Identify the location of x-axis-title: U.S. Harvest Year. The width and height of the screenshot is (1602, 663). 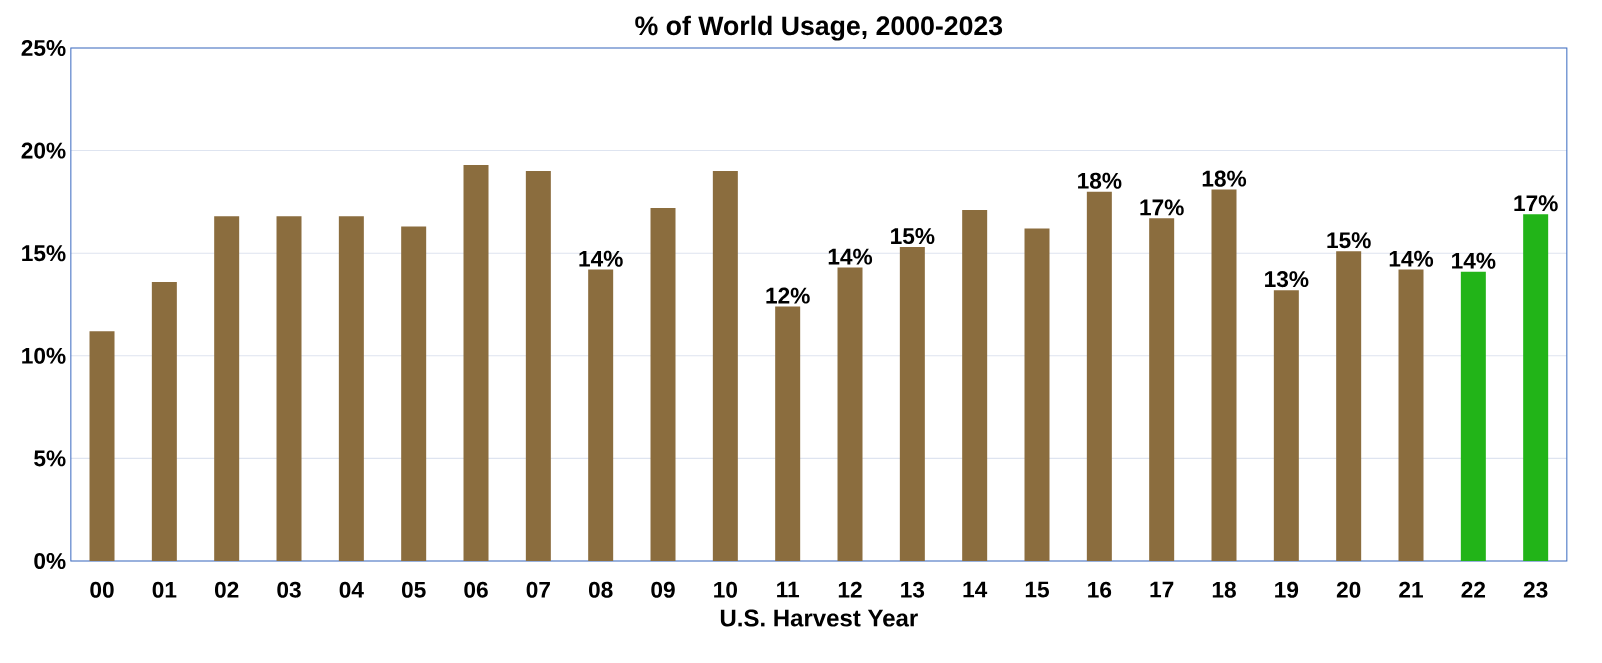
(819, 618).